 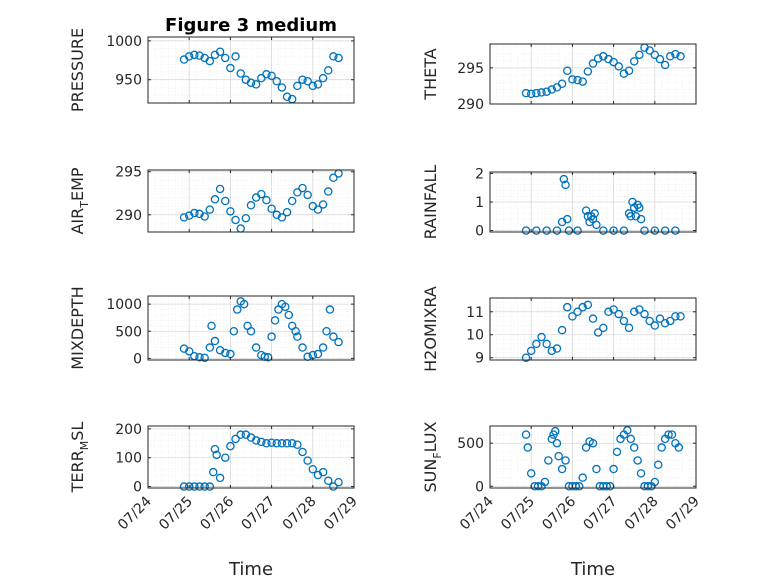 I want to click on y-tick-label: 500, so click(x=470, y=444).